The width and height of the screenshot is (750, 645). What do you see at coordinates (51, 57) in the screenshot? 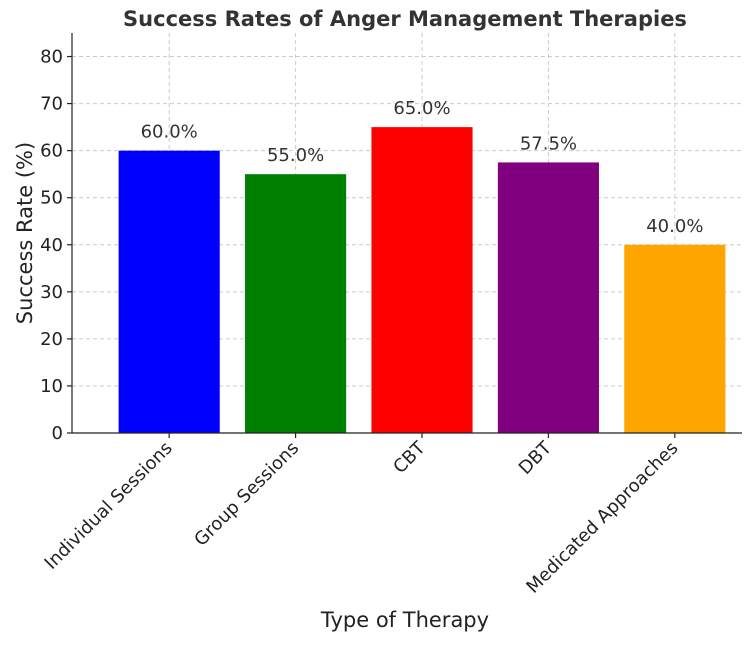
I see `y-tick-label: 80` at bounding box center [51, 57].